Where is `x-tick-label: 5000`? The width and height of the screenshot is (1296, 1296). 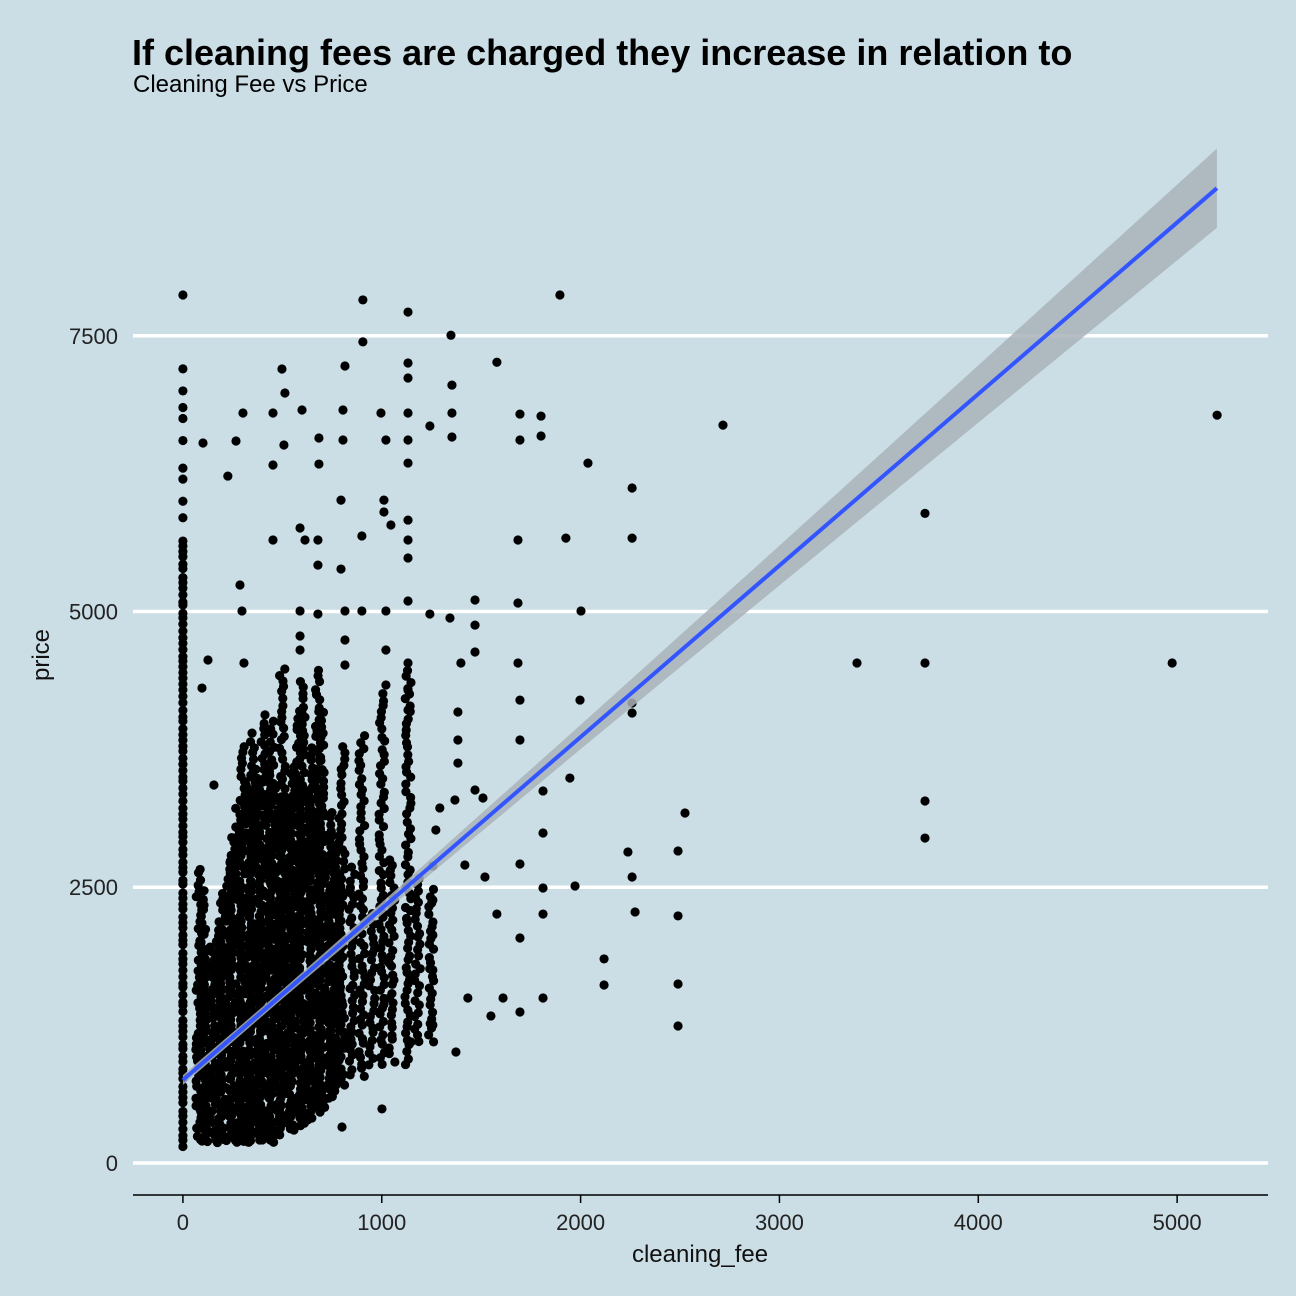 x-tick-label: 5000 is located at coordinates (1177, 1222).